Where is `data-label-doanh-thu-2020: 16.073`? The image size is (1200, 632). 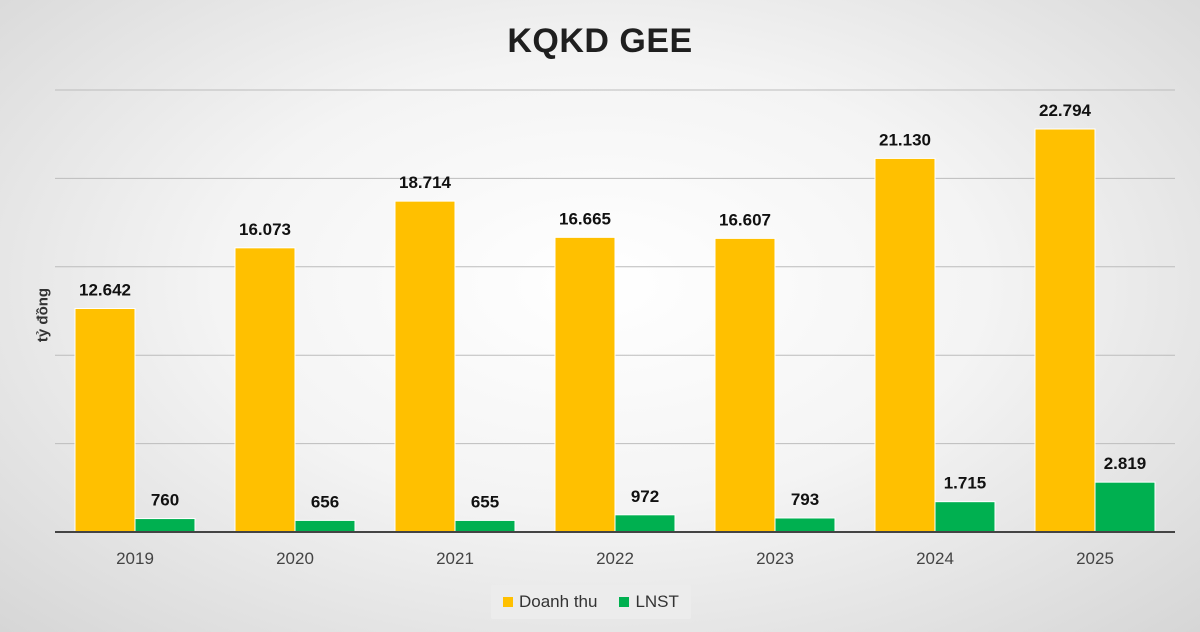
data-label-doanh-thu-2020: 16.073 is located at coordinates (265, 229).